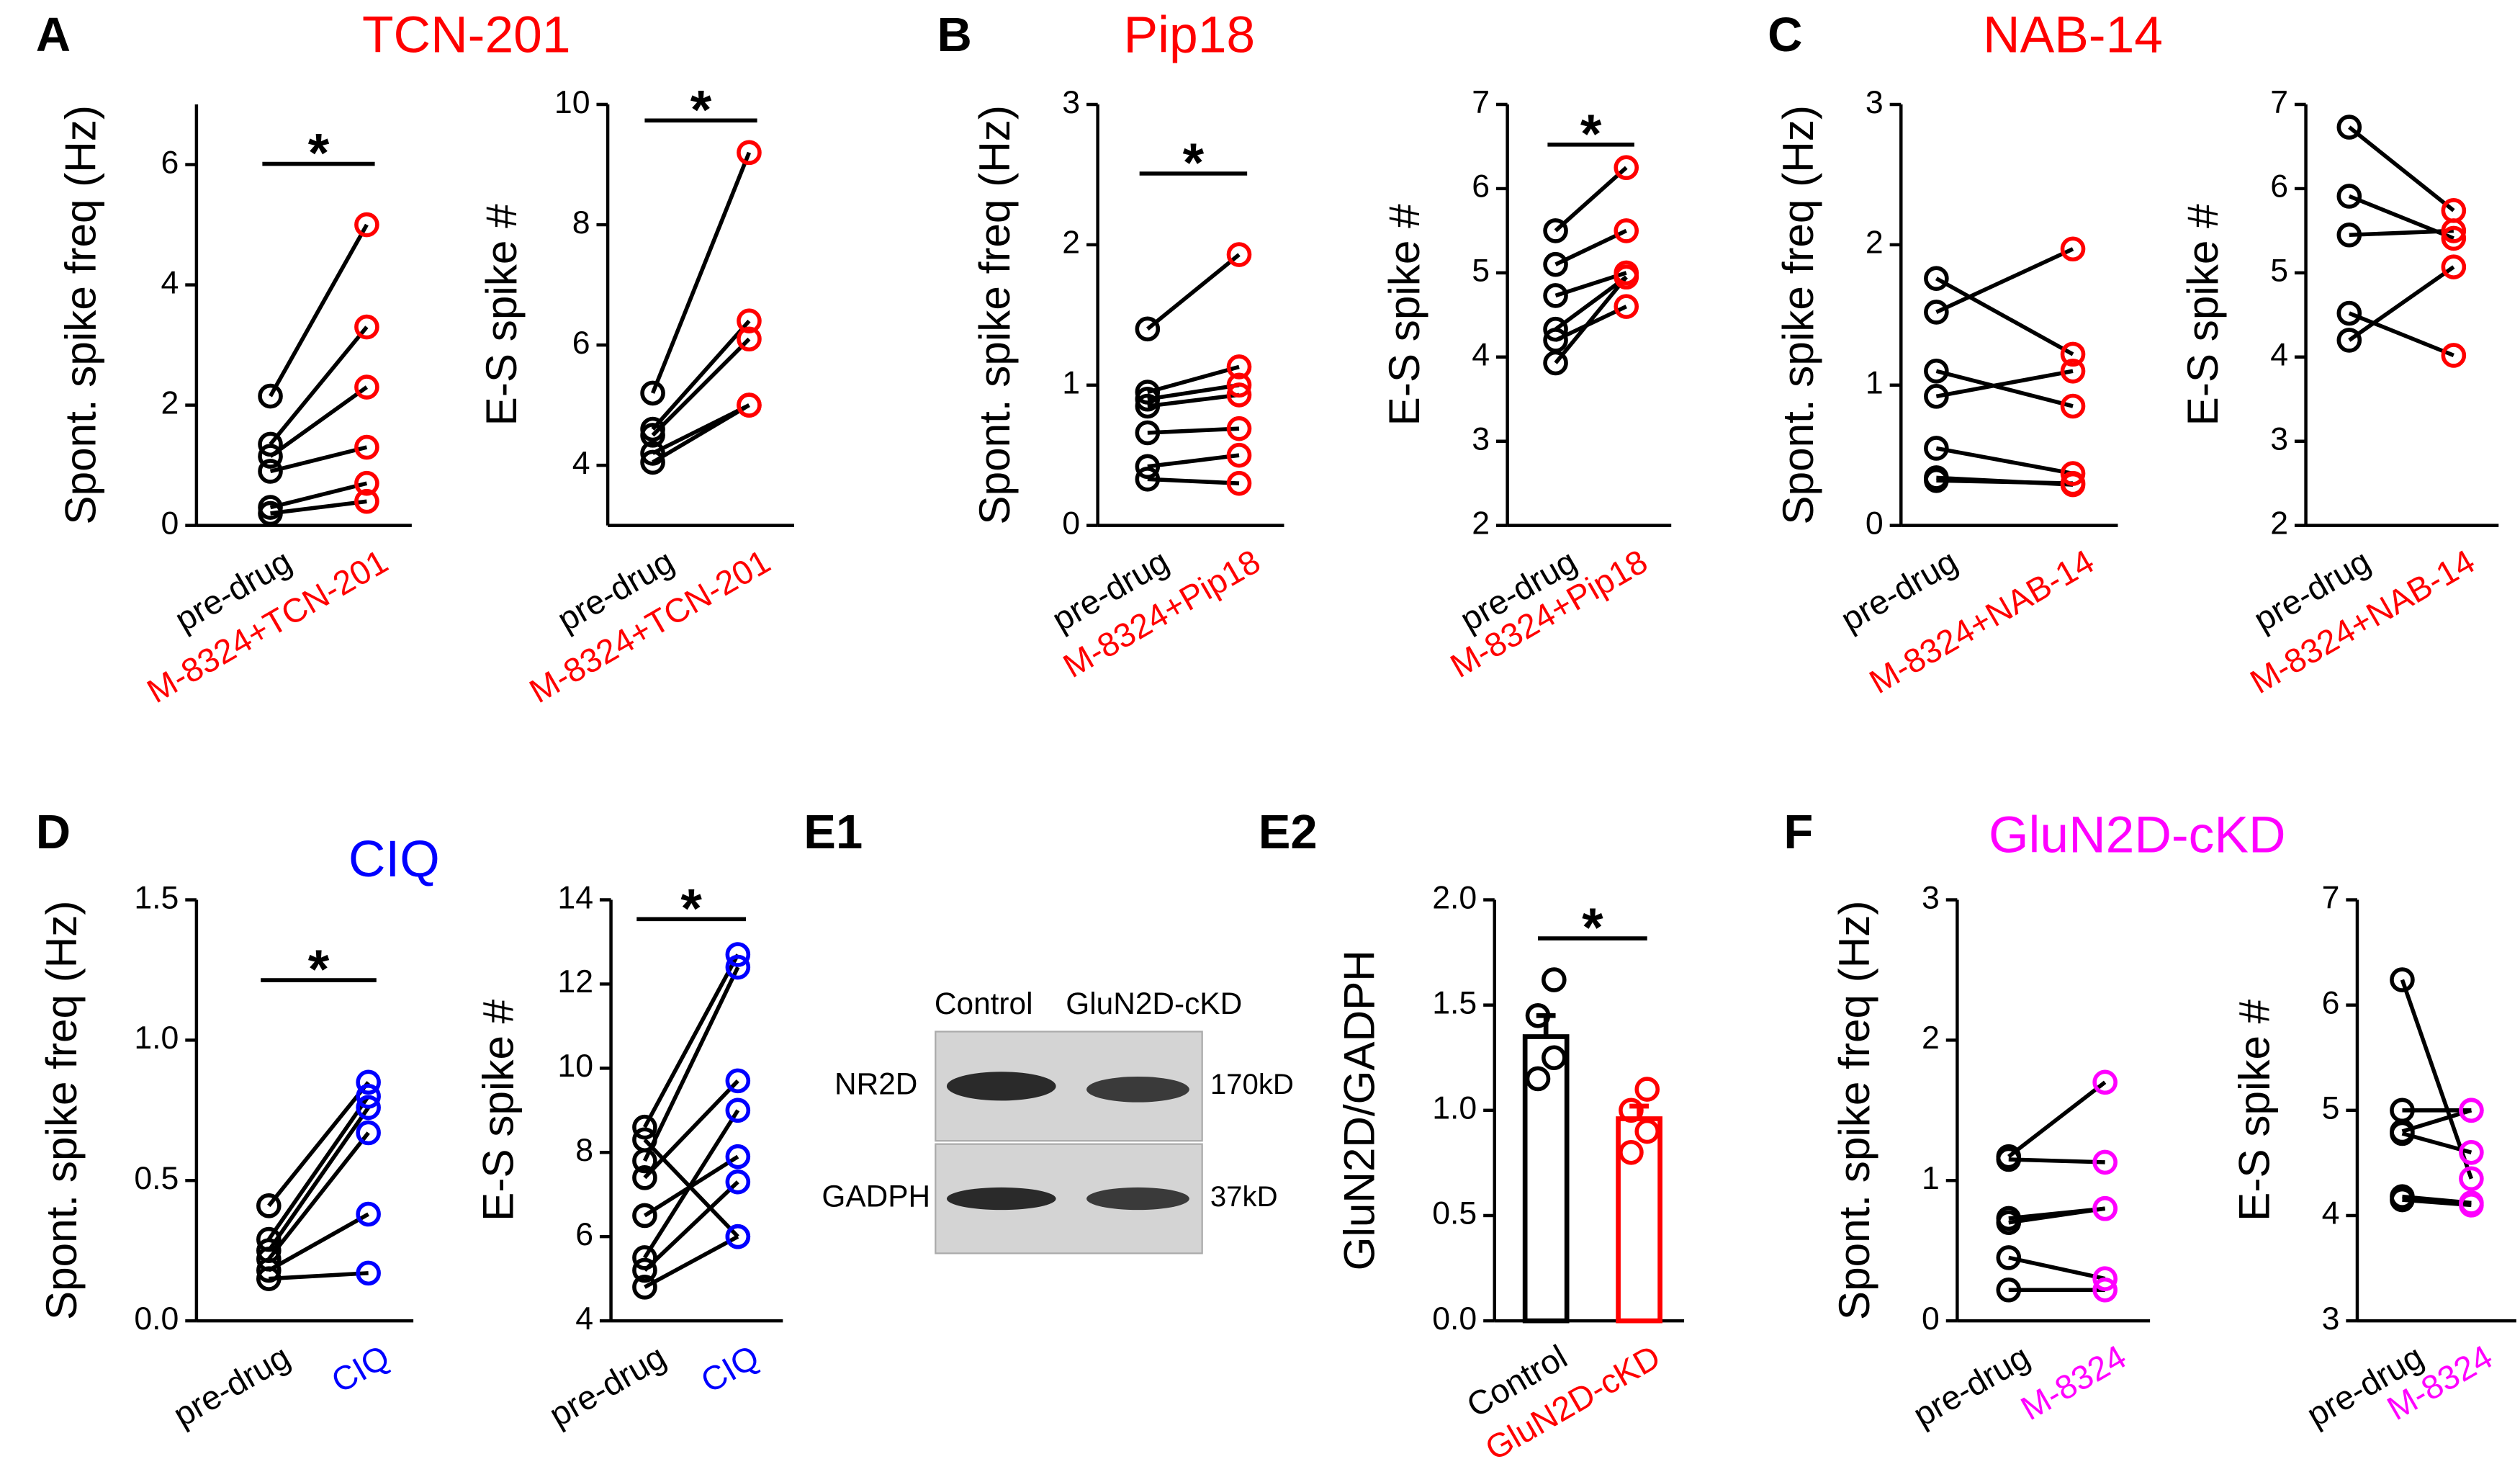  What do you see at coordinates (1252, 1084) in the screenshot?
I see `band-size: 170kD` at bounding box center [1252, 1084].